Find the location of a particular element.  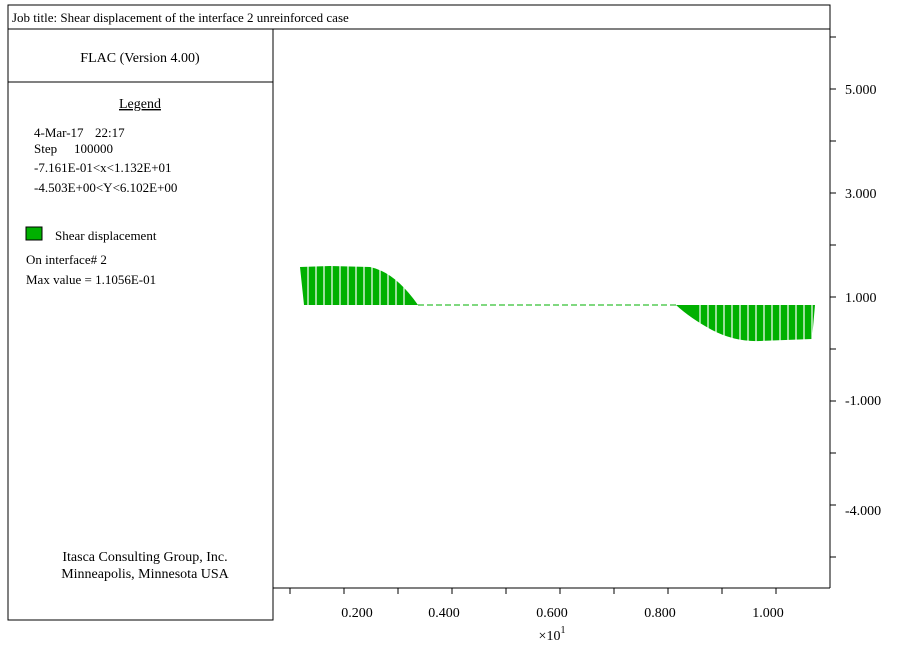

title-bar is located at coordinates (419, 17).